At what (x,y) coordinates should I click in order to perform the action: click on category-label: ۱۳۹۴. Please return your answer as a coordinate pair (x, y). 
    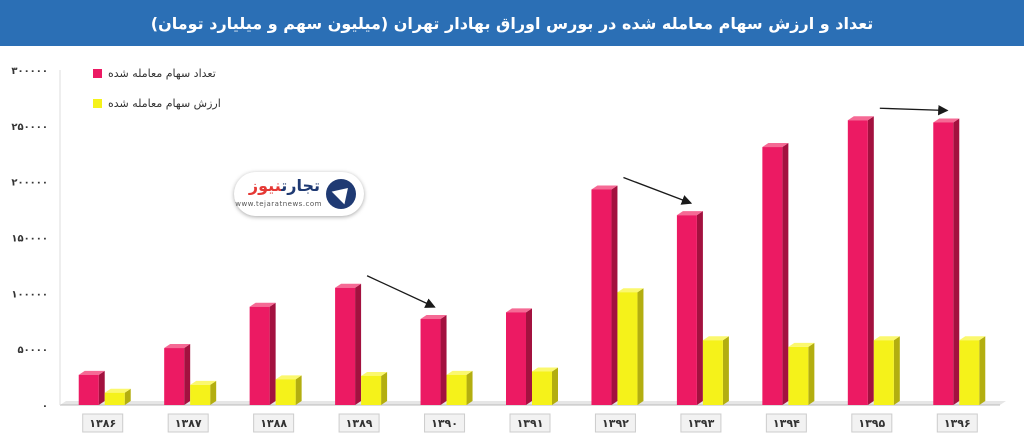
    Looking at the image, I should click on (786, 423).